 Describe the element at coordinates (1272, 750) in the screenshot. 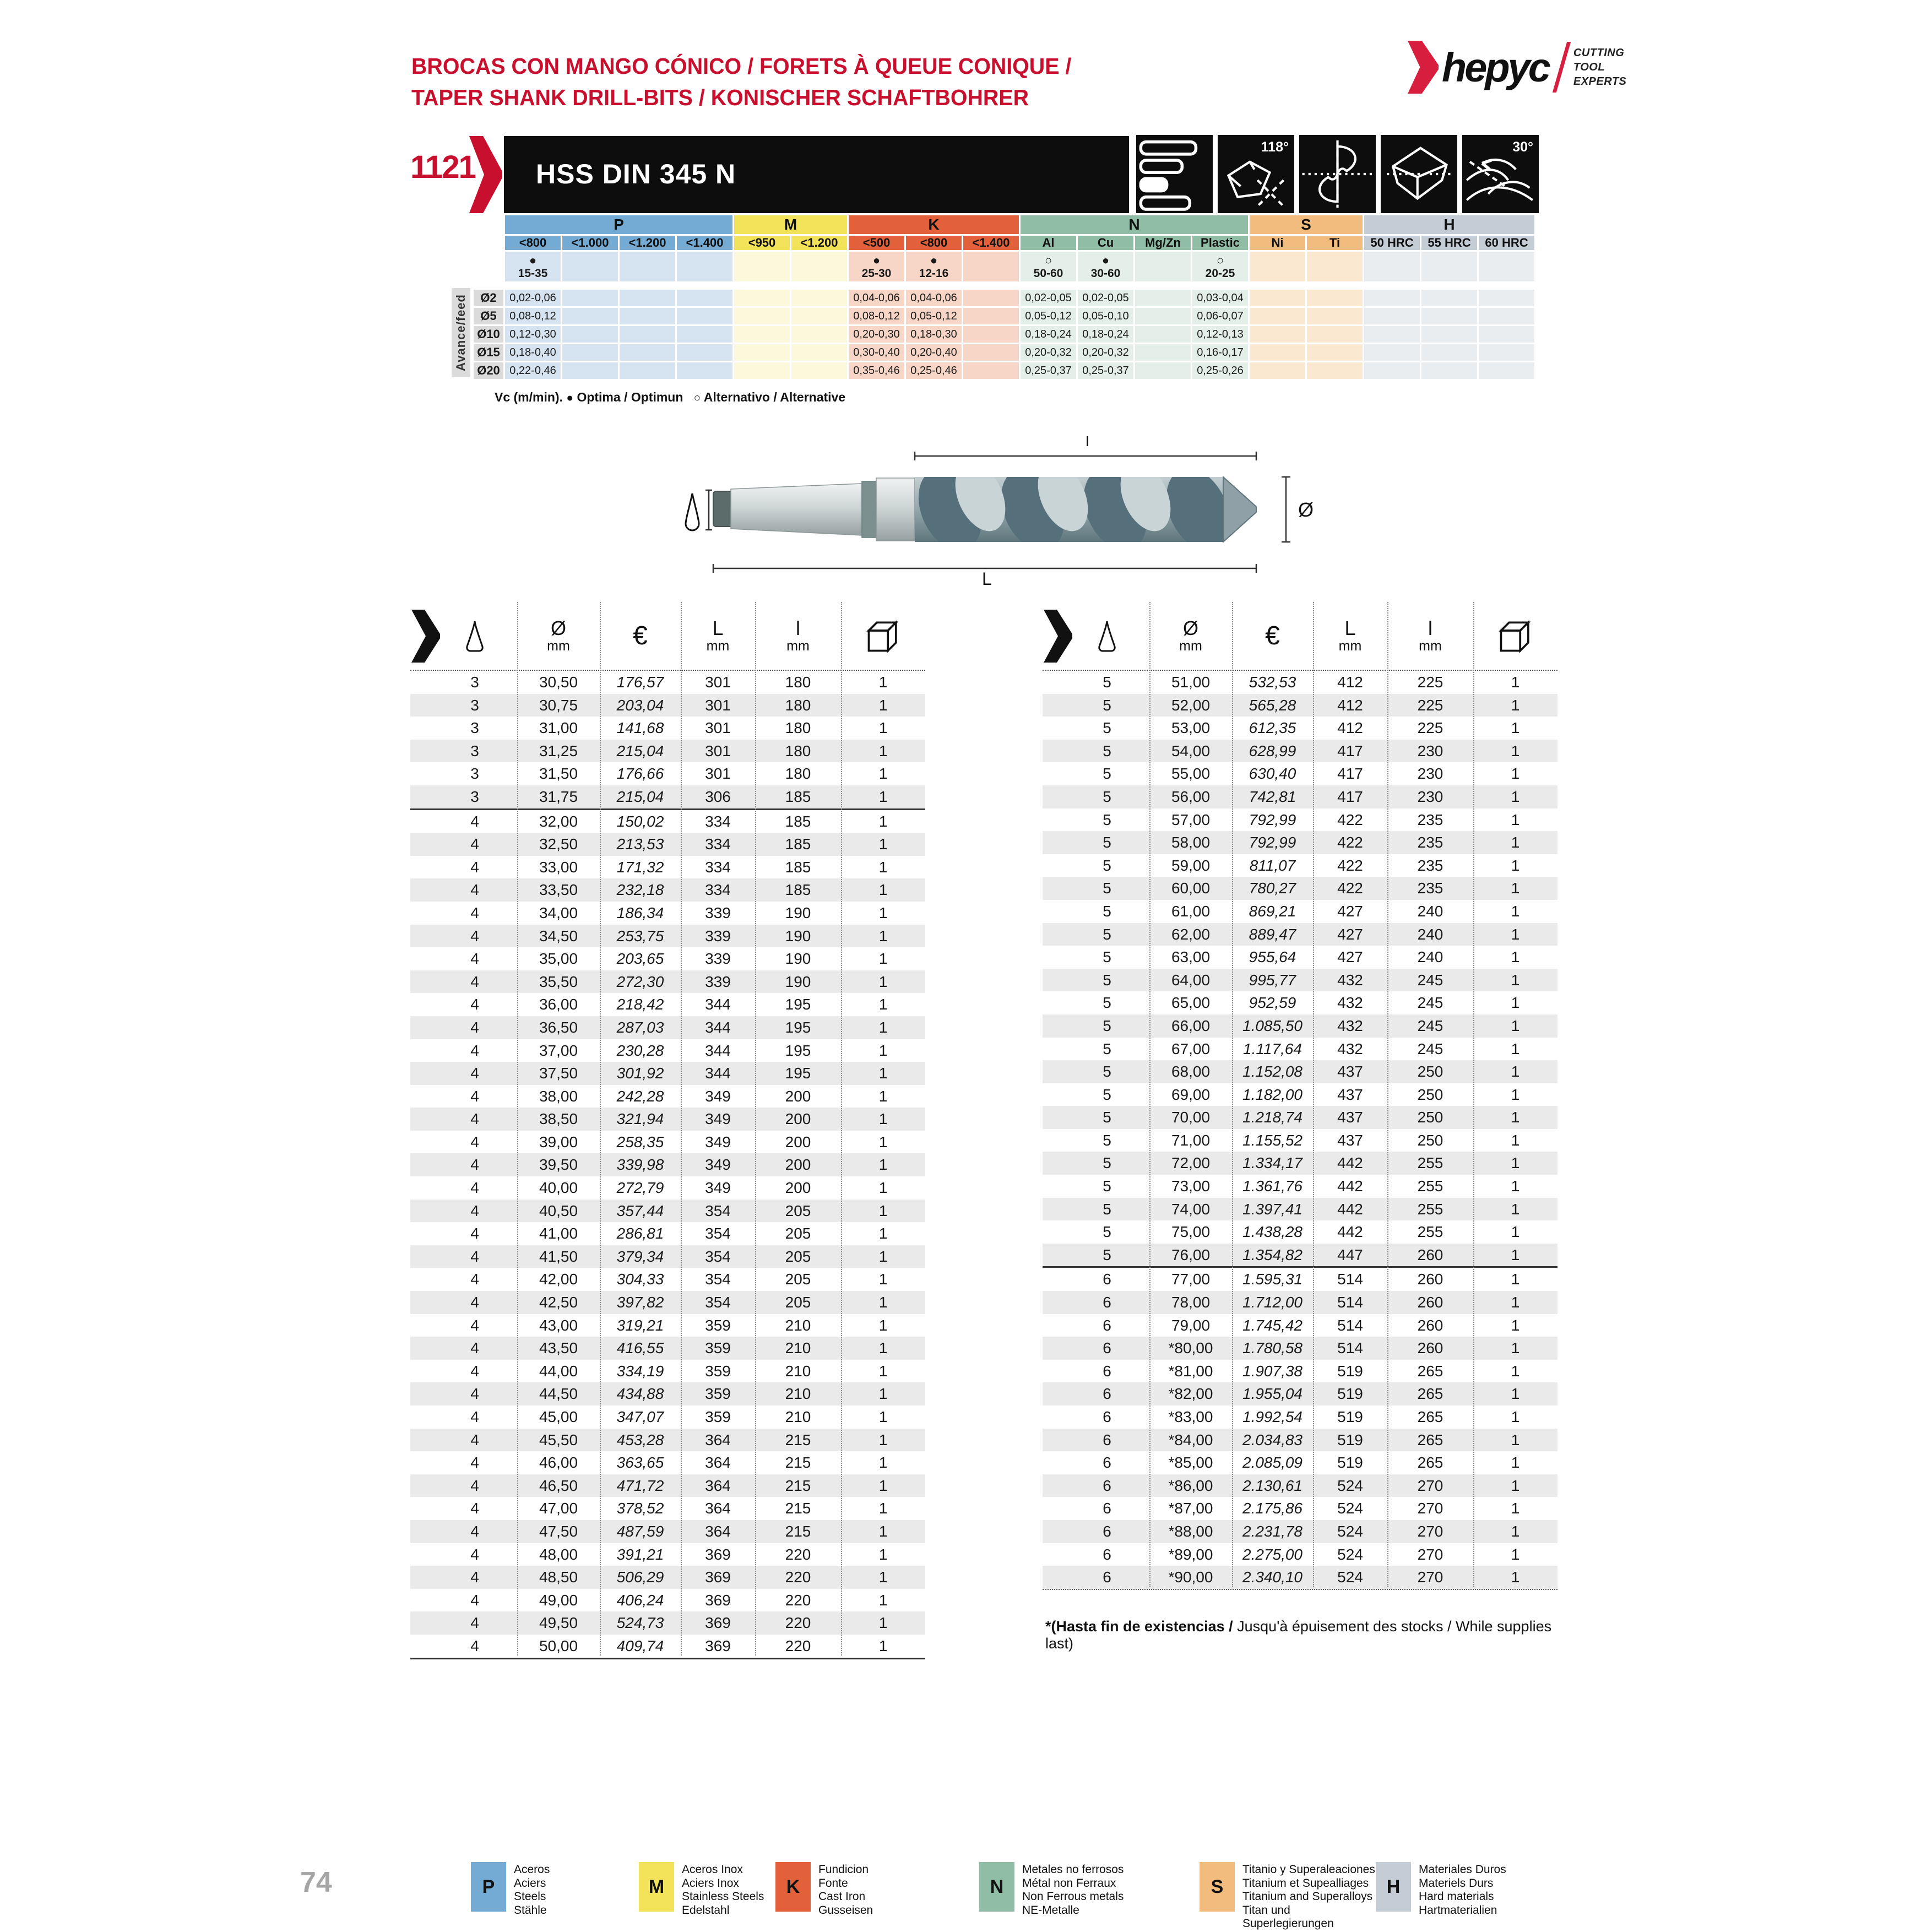

I see `price-cell: 628,99` at that location.